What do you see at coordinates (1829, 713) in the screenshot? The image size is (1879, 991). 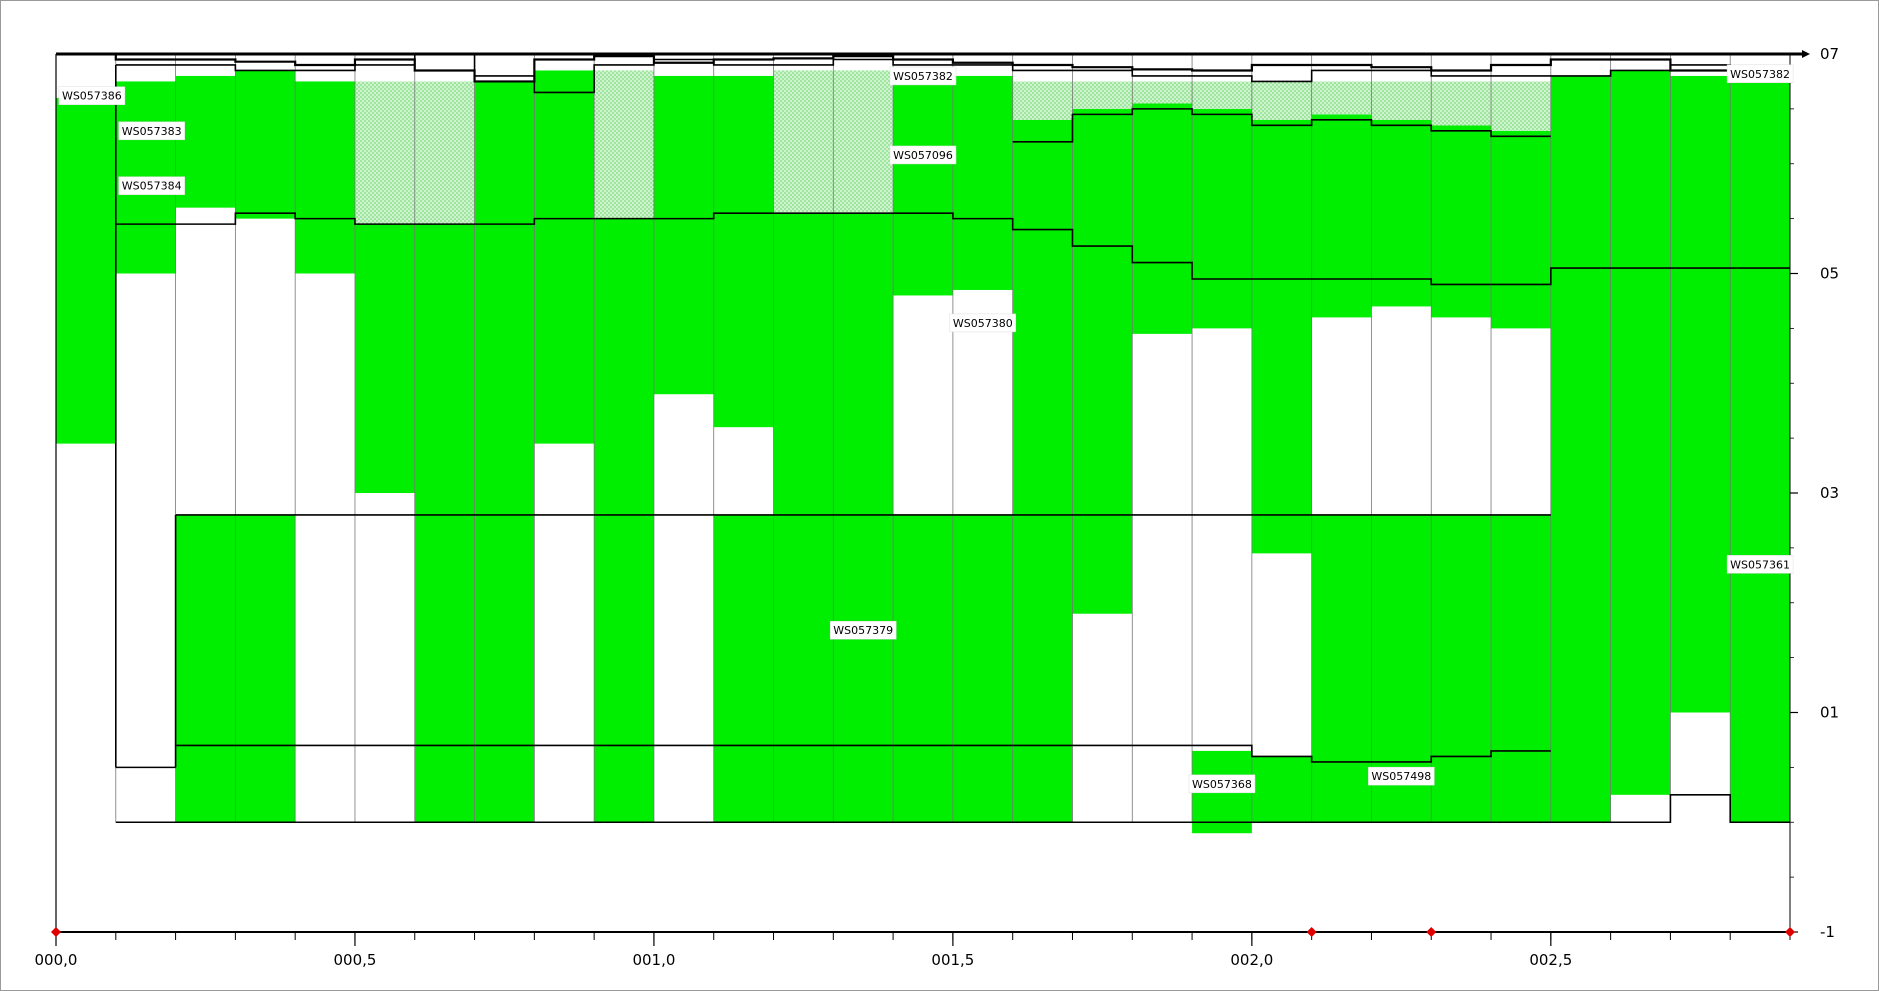 I see `y-tick-label: 01` at bounding box center [1829, 713].